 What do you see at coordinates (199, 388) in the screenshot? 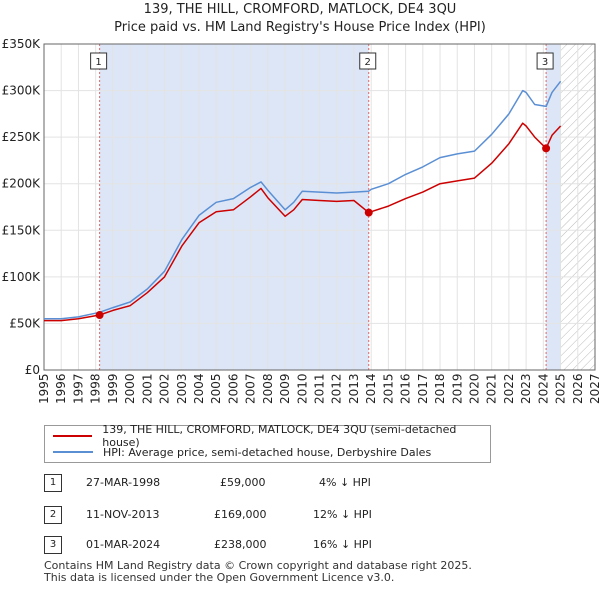
I see `x-tick-label: 2004` at bounding box center [199, 388].